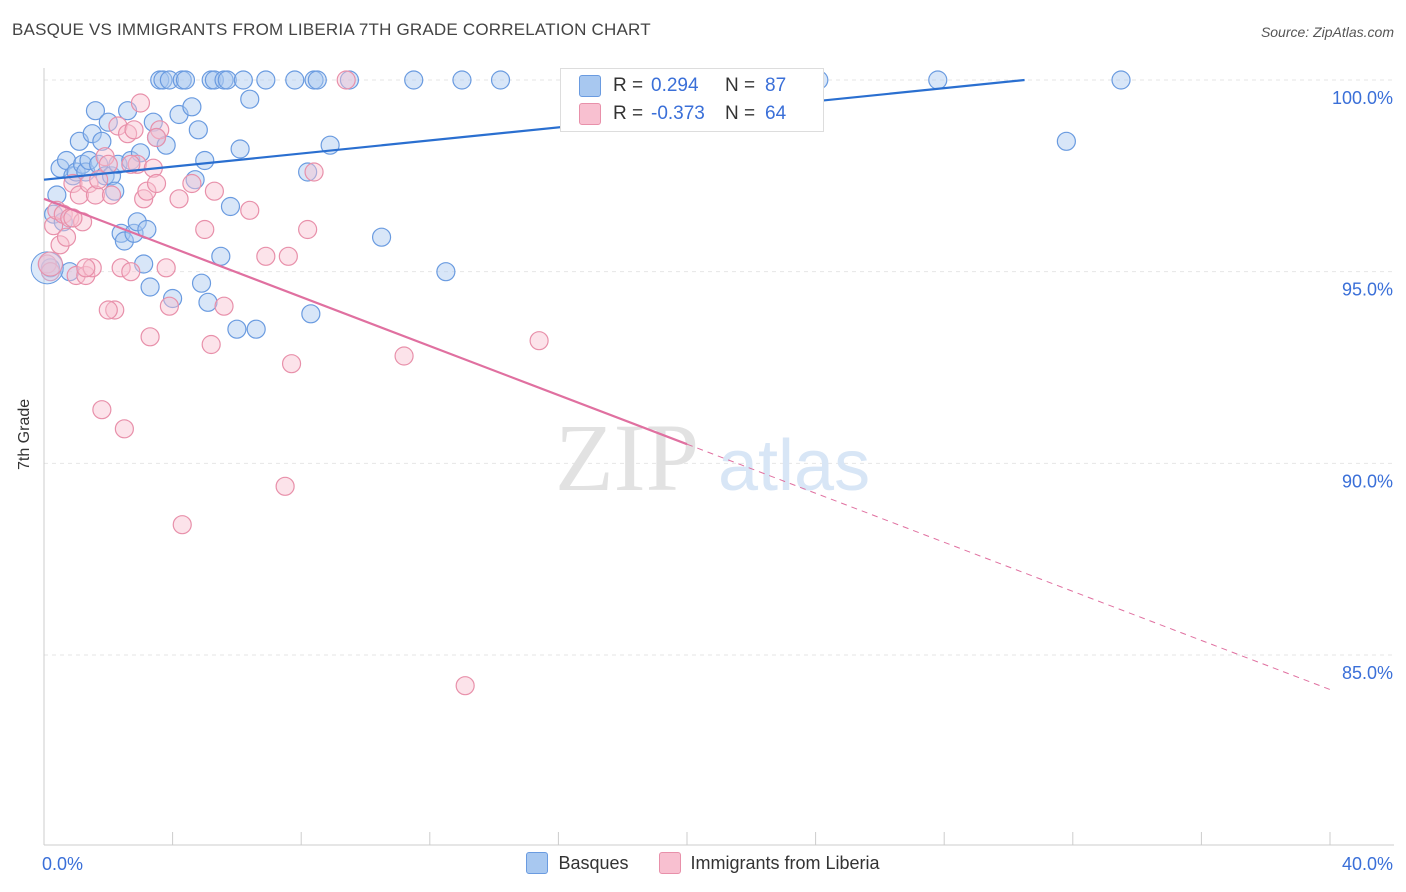  What do you see at coordinates (678, 113) in the screenshot?
I see `legend-r-value: -0.373` at bounding box center [678, 113].